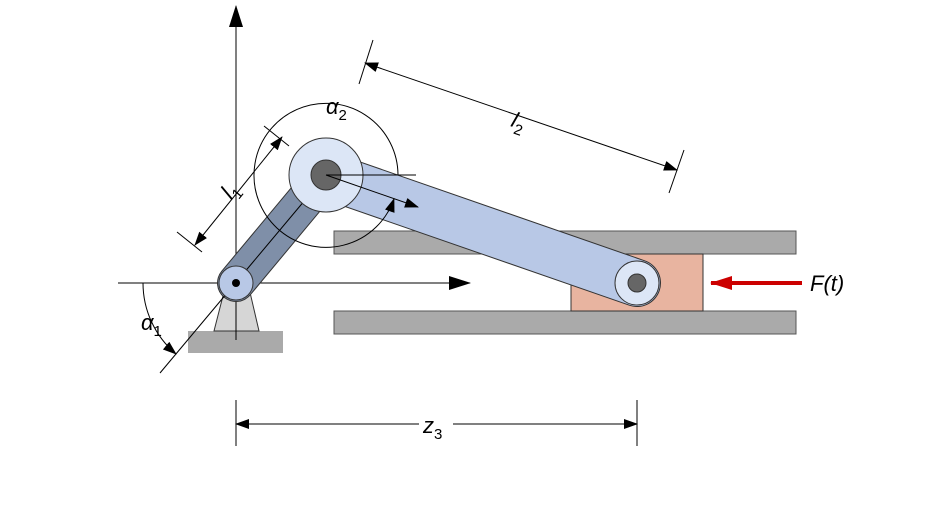 Image resolution: width=942 pixels, height=506 pixels. I want to click on l2-extension-b, so click(676, 171).